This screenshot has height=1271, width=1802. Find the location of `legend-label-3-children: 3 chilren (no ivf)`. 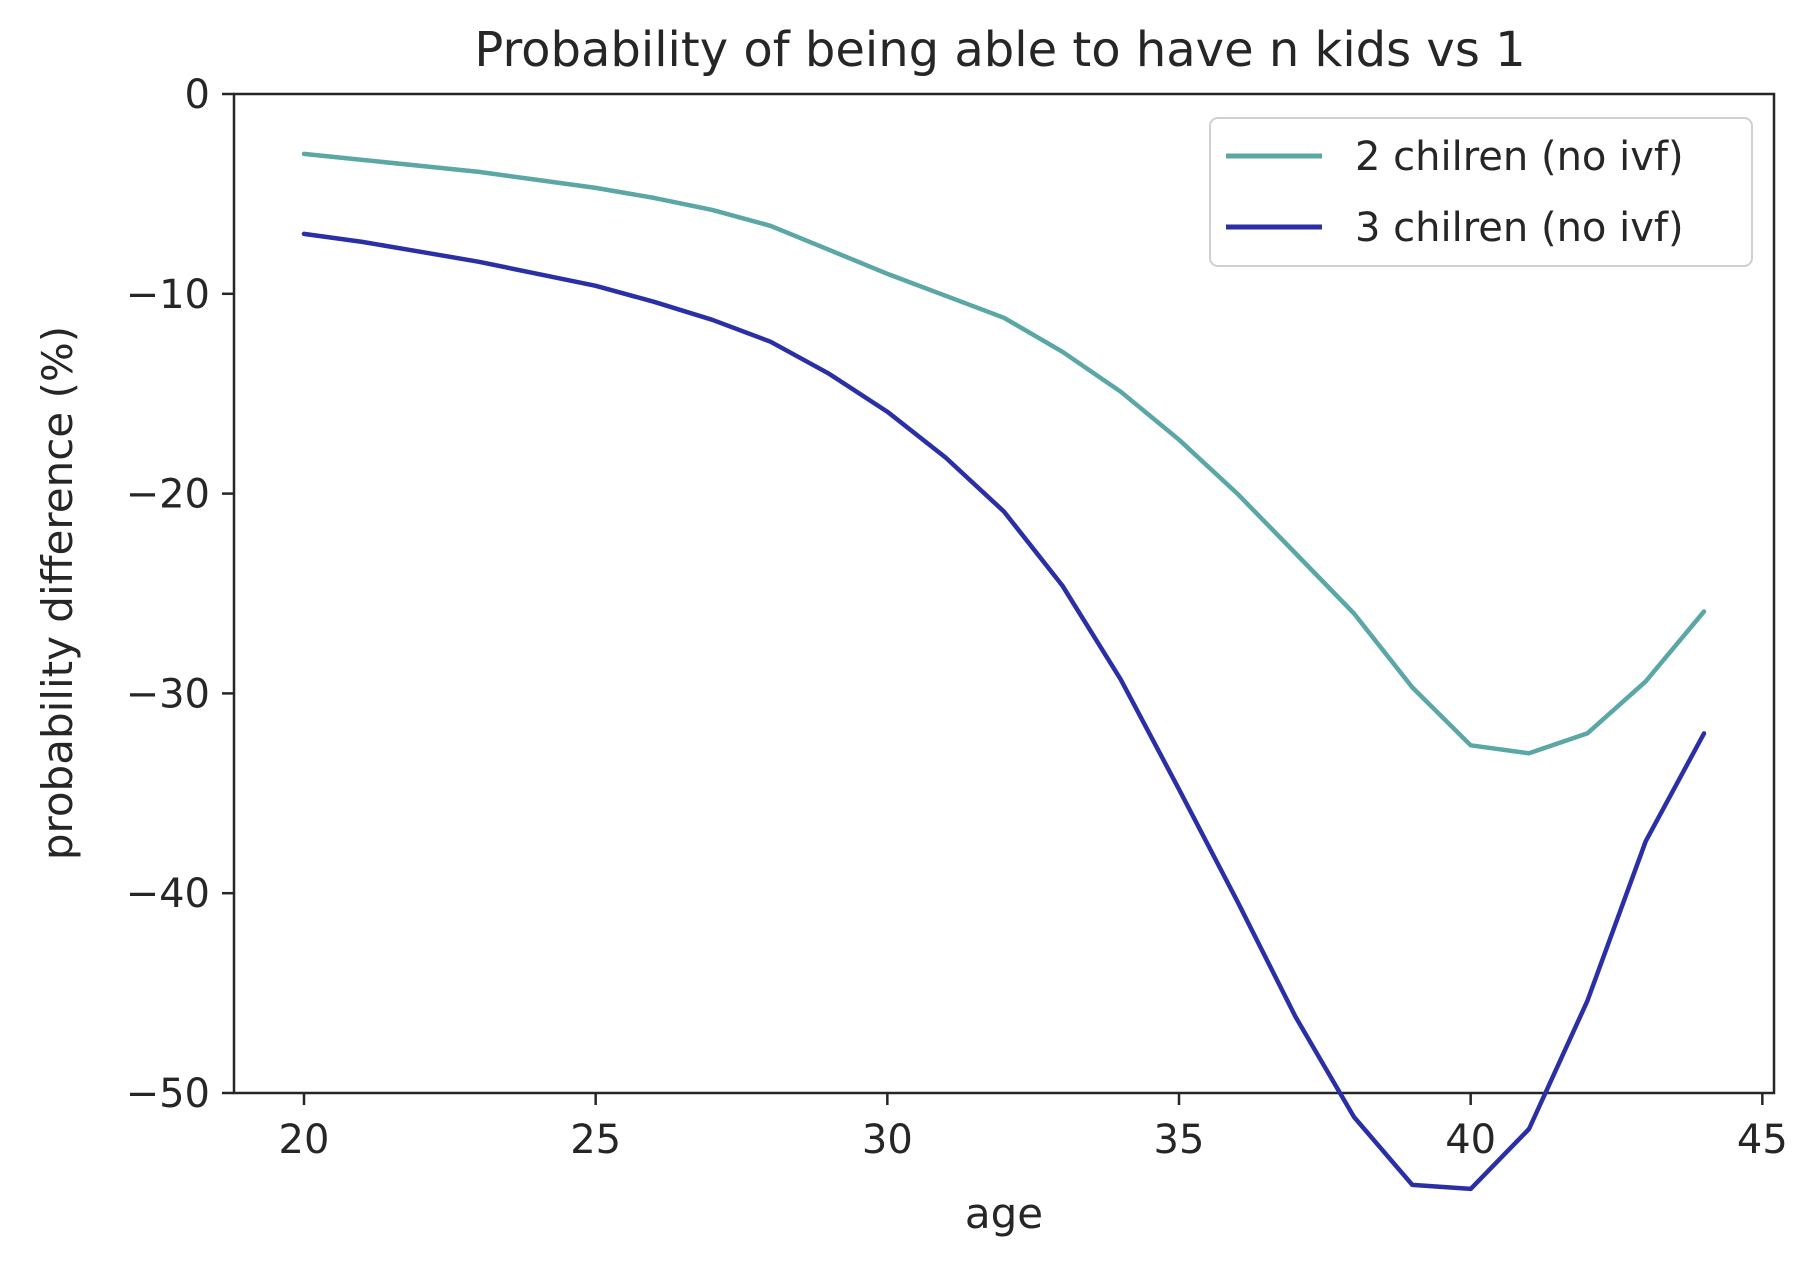

legend-label-3-children: 3 chilren (no ivf) is located at coordinates (1519, 228).